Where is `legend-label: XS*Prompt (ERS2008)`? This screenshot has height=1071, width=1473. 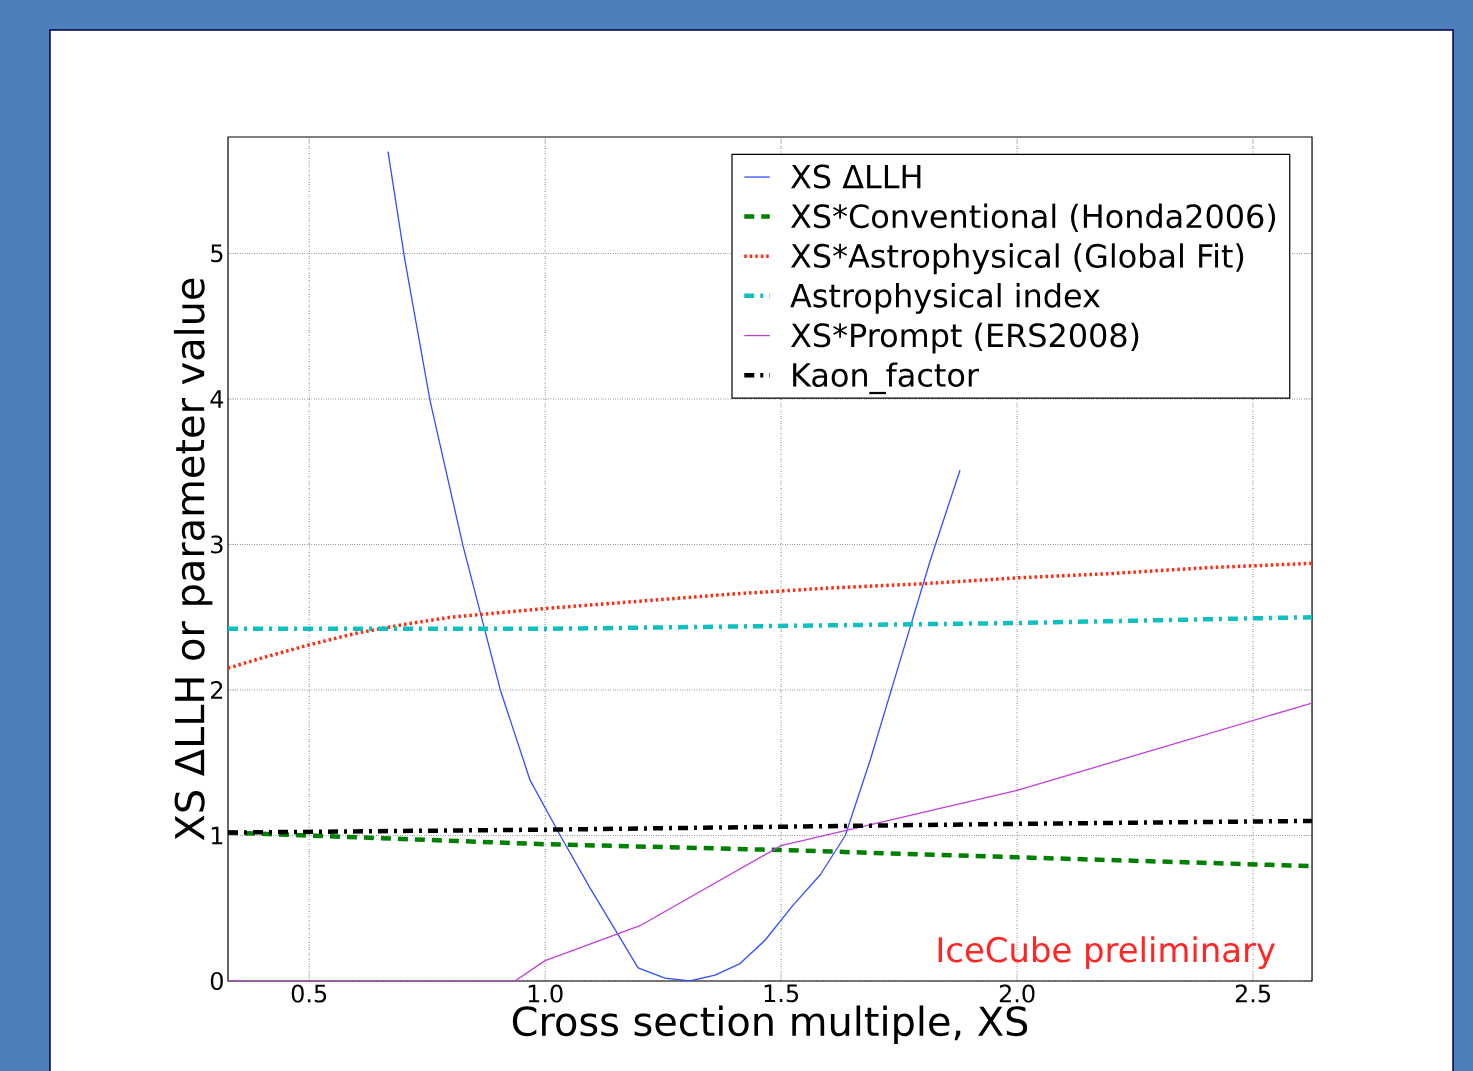
legend-label: XS*Prompt (ERS2008) is located at coordinates (964, 338).